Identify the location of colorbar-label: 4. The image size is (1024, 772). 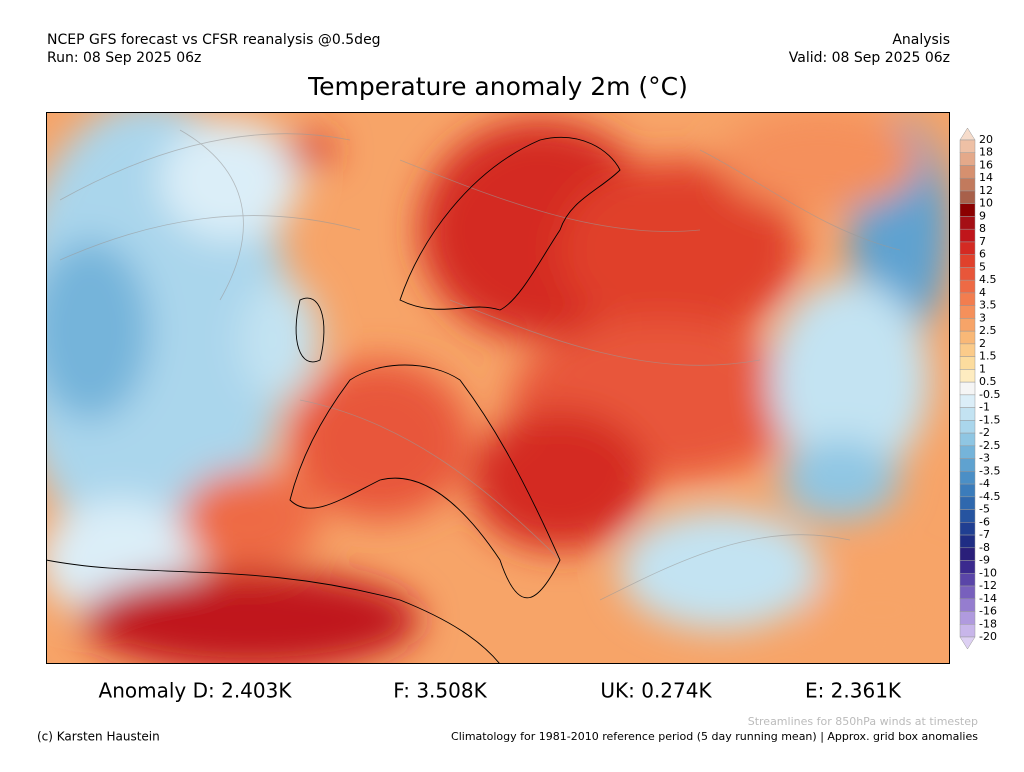
(982, 292).